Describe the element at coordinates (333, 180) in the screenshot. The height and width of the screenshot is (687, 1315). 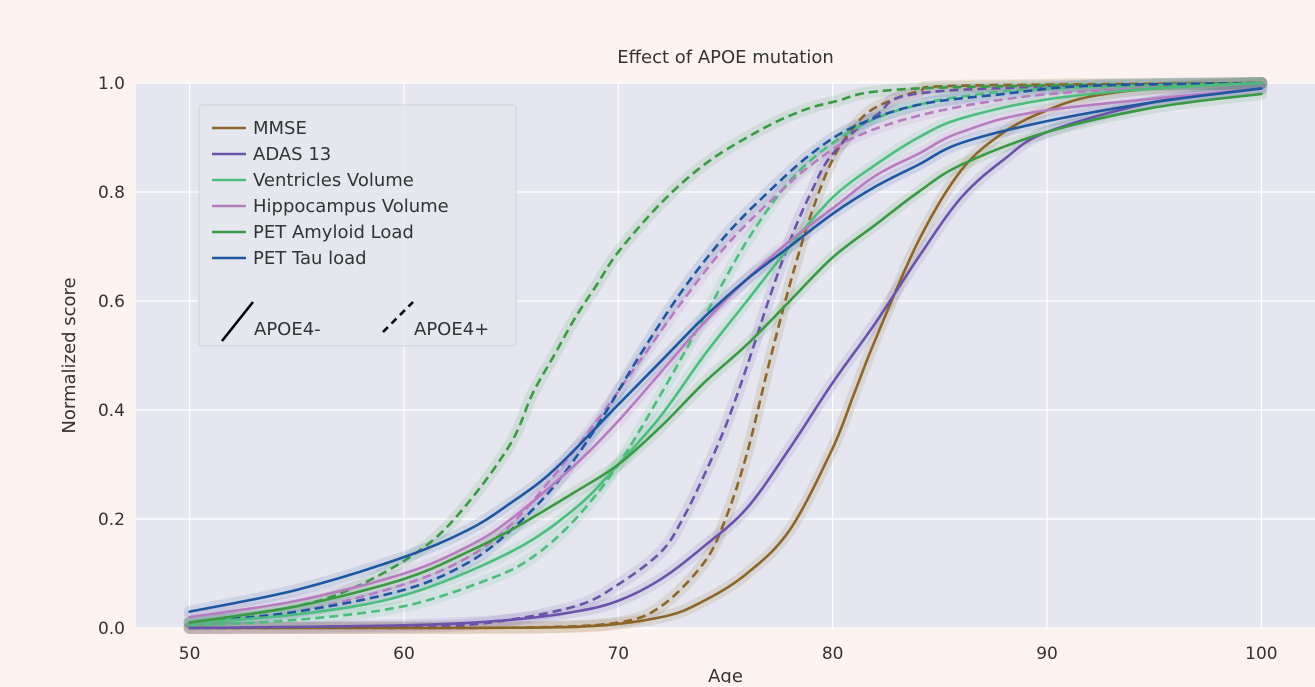
I see `legend-label-ventricles-volume: Ventricles Volume` at that location.